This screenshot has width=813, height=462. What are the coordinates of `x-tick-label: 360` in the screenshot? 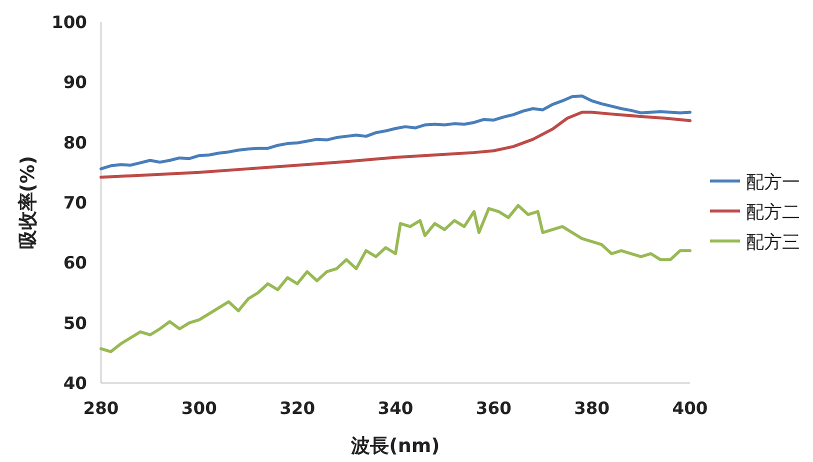 It's located at (494, 409).